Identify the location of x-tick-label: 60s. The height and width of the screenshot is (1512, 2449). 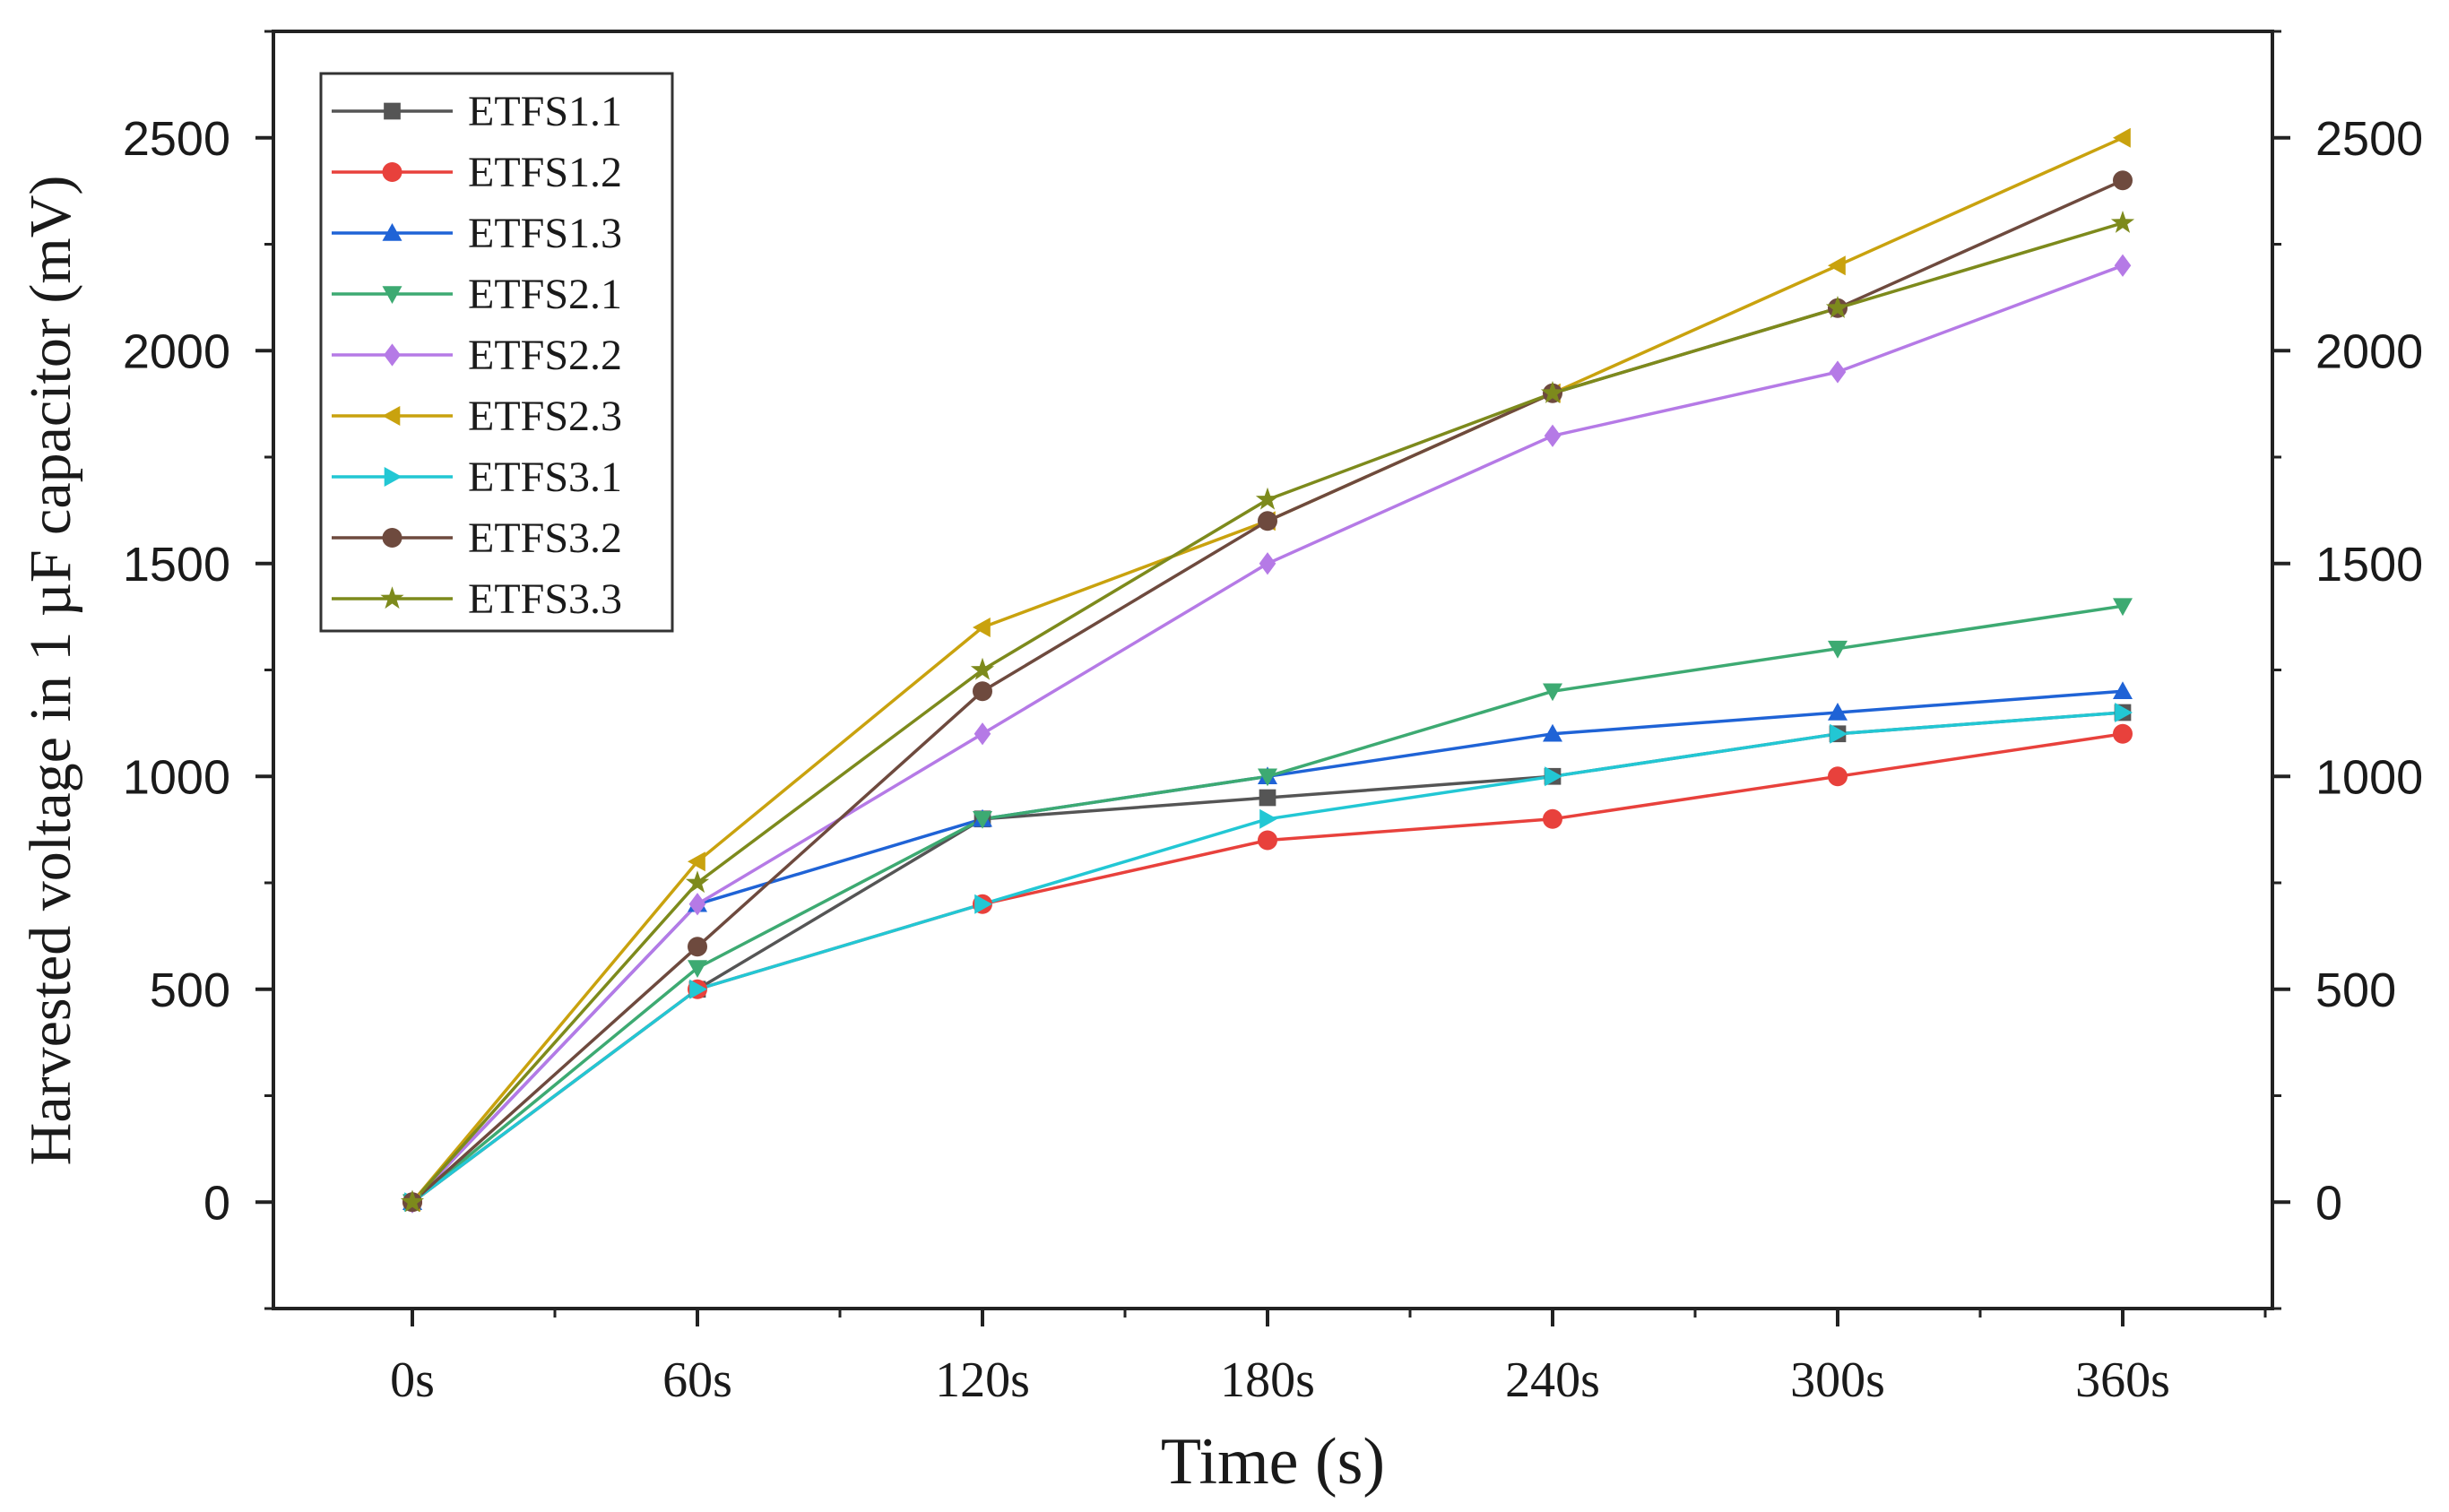
(697, 1380).